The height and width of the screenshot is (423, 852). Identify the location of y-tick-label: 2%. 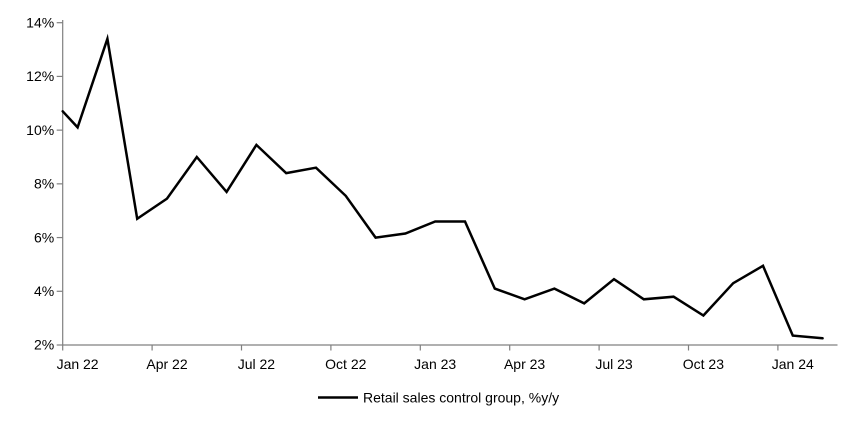
(44, 345).